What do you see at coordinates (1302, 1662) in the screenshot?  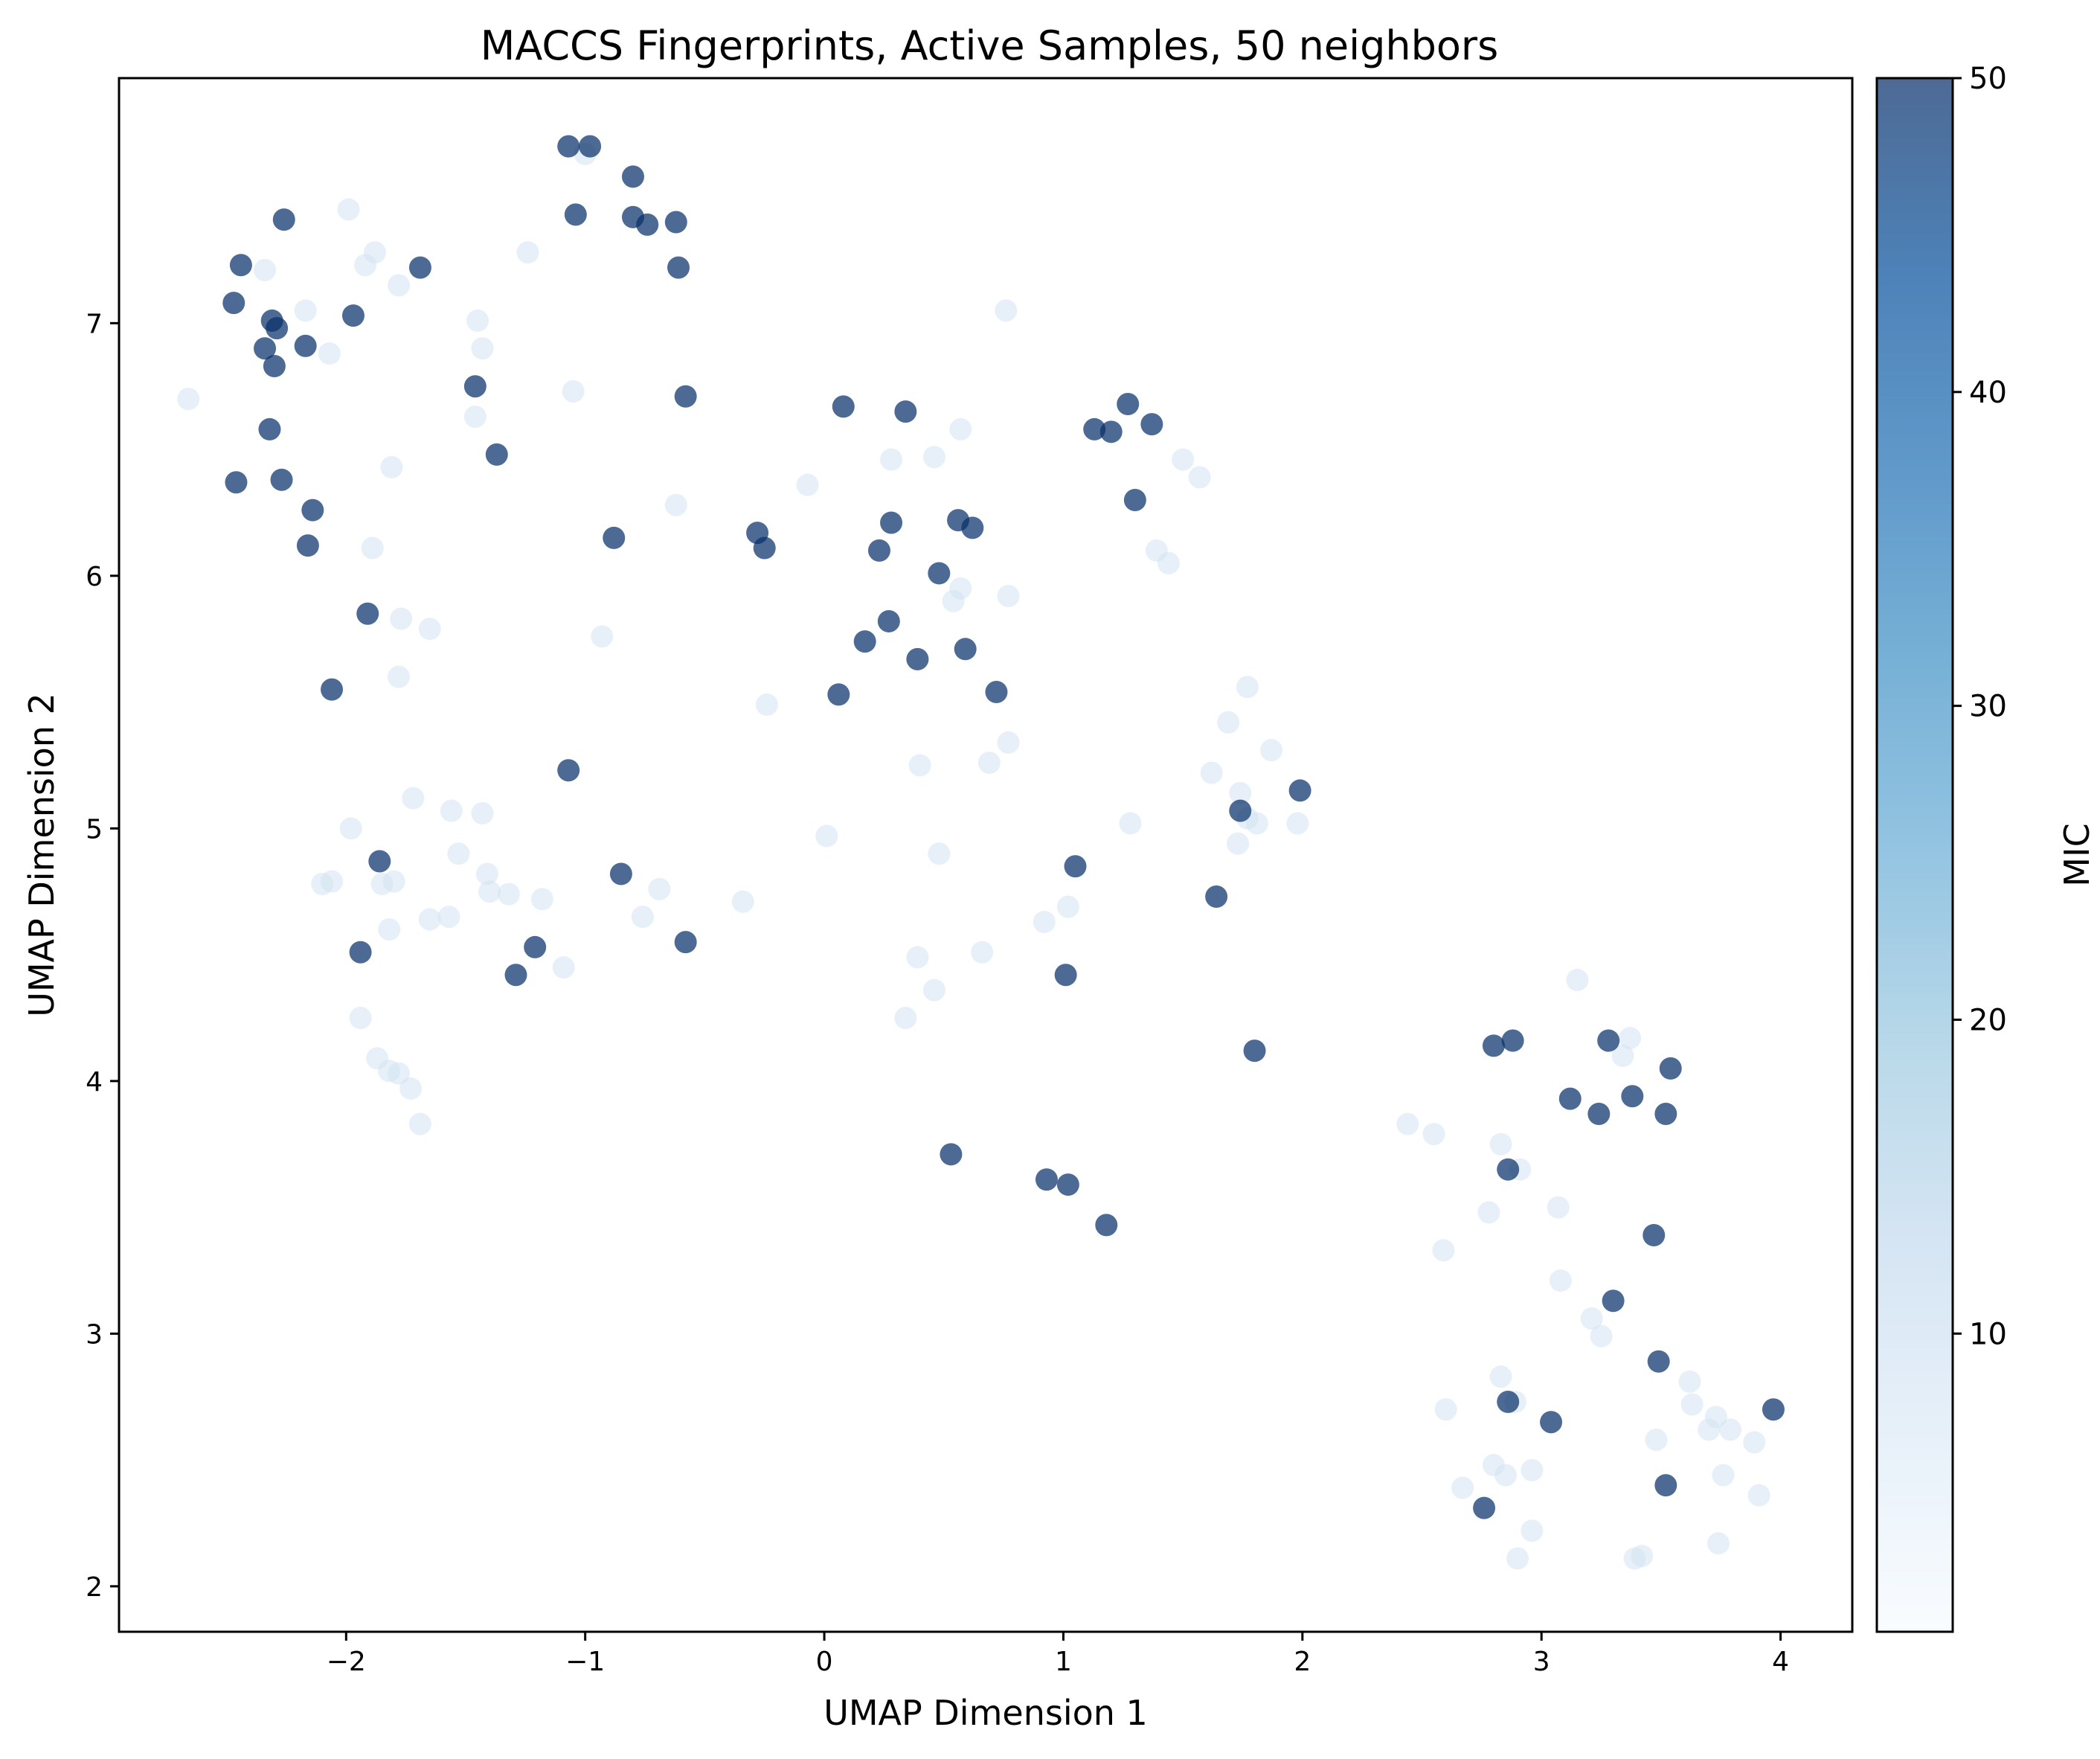 I see `x-tick-label: 2` at bounding box center [1302, 1662].